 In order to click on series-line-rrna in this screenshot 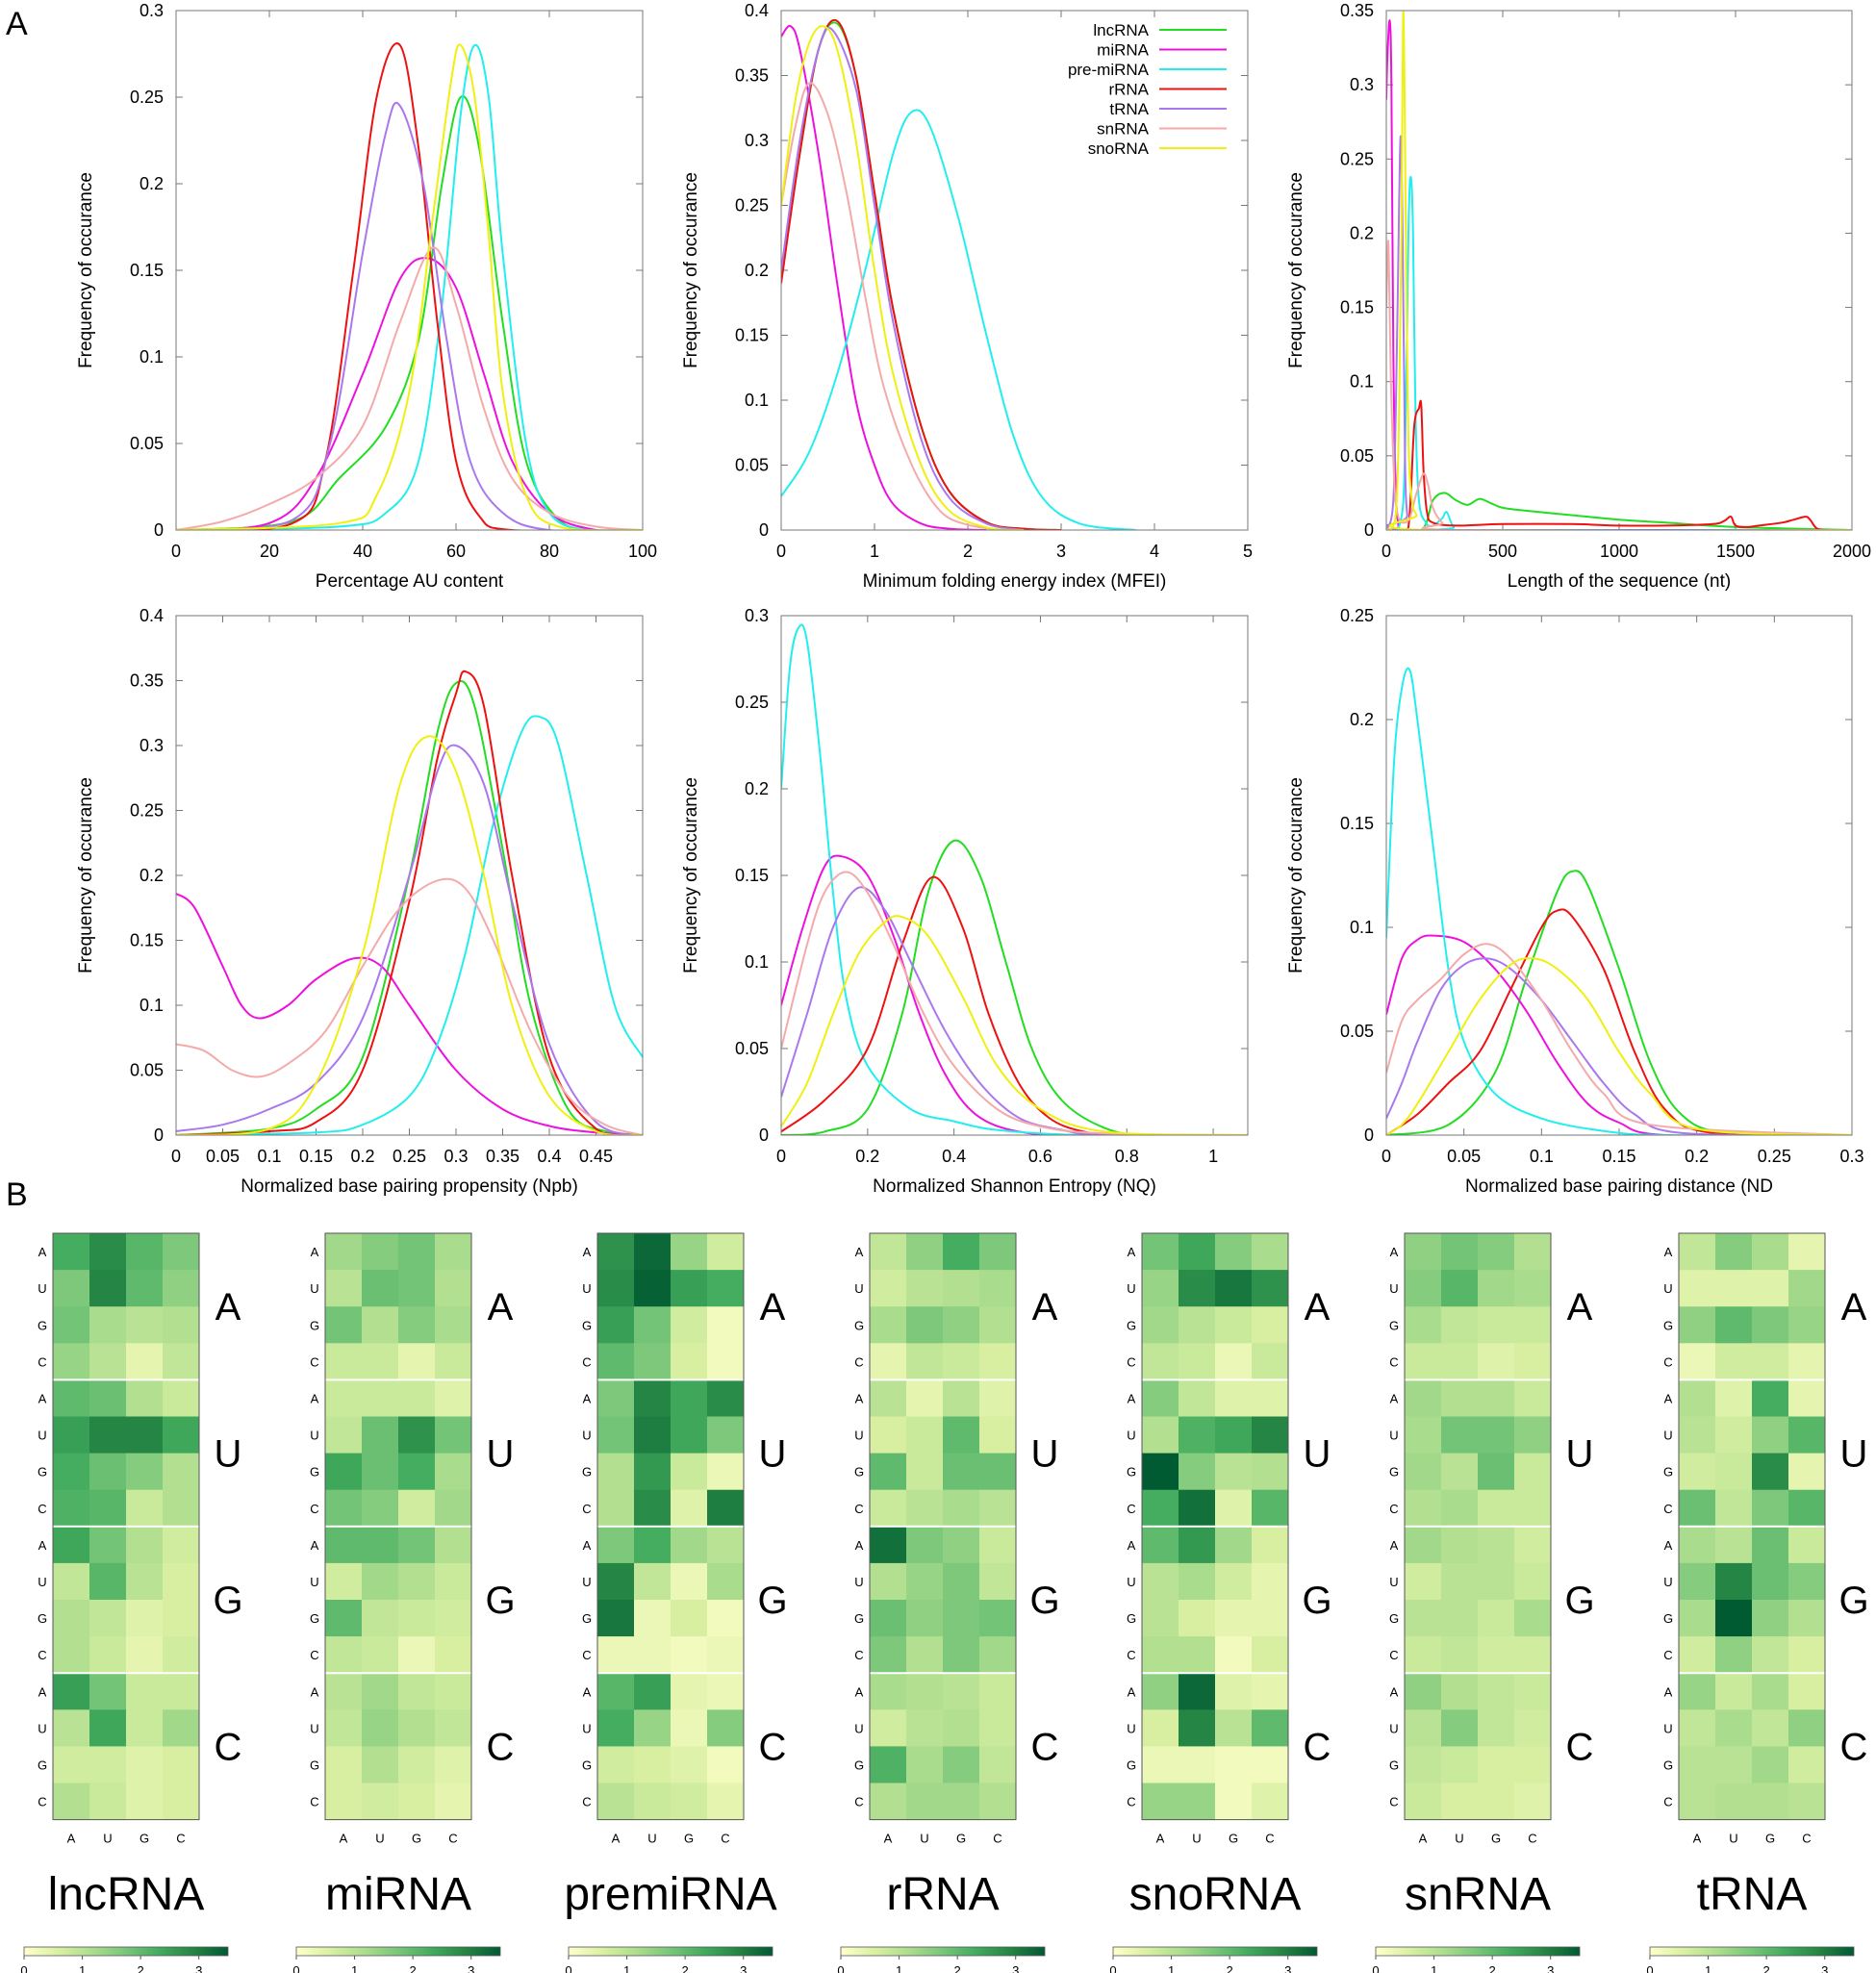, I will do `click(1619, 465)`.